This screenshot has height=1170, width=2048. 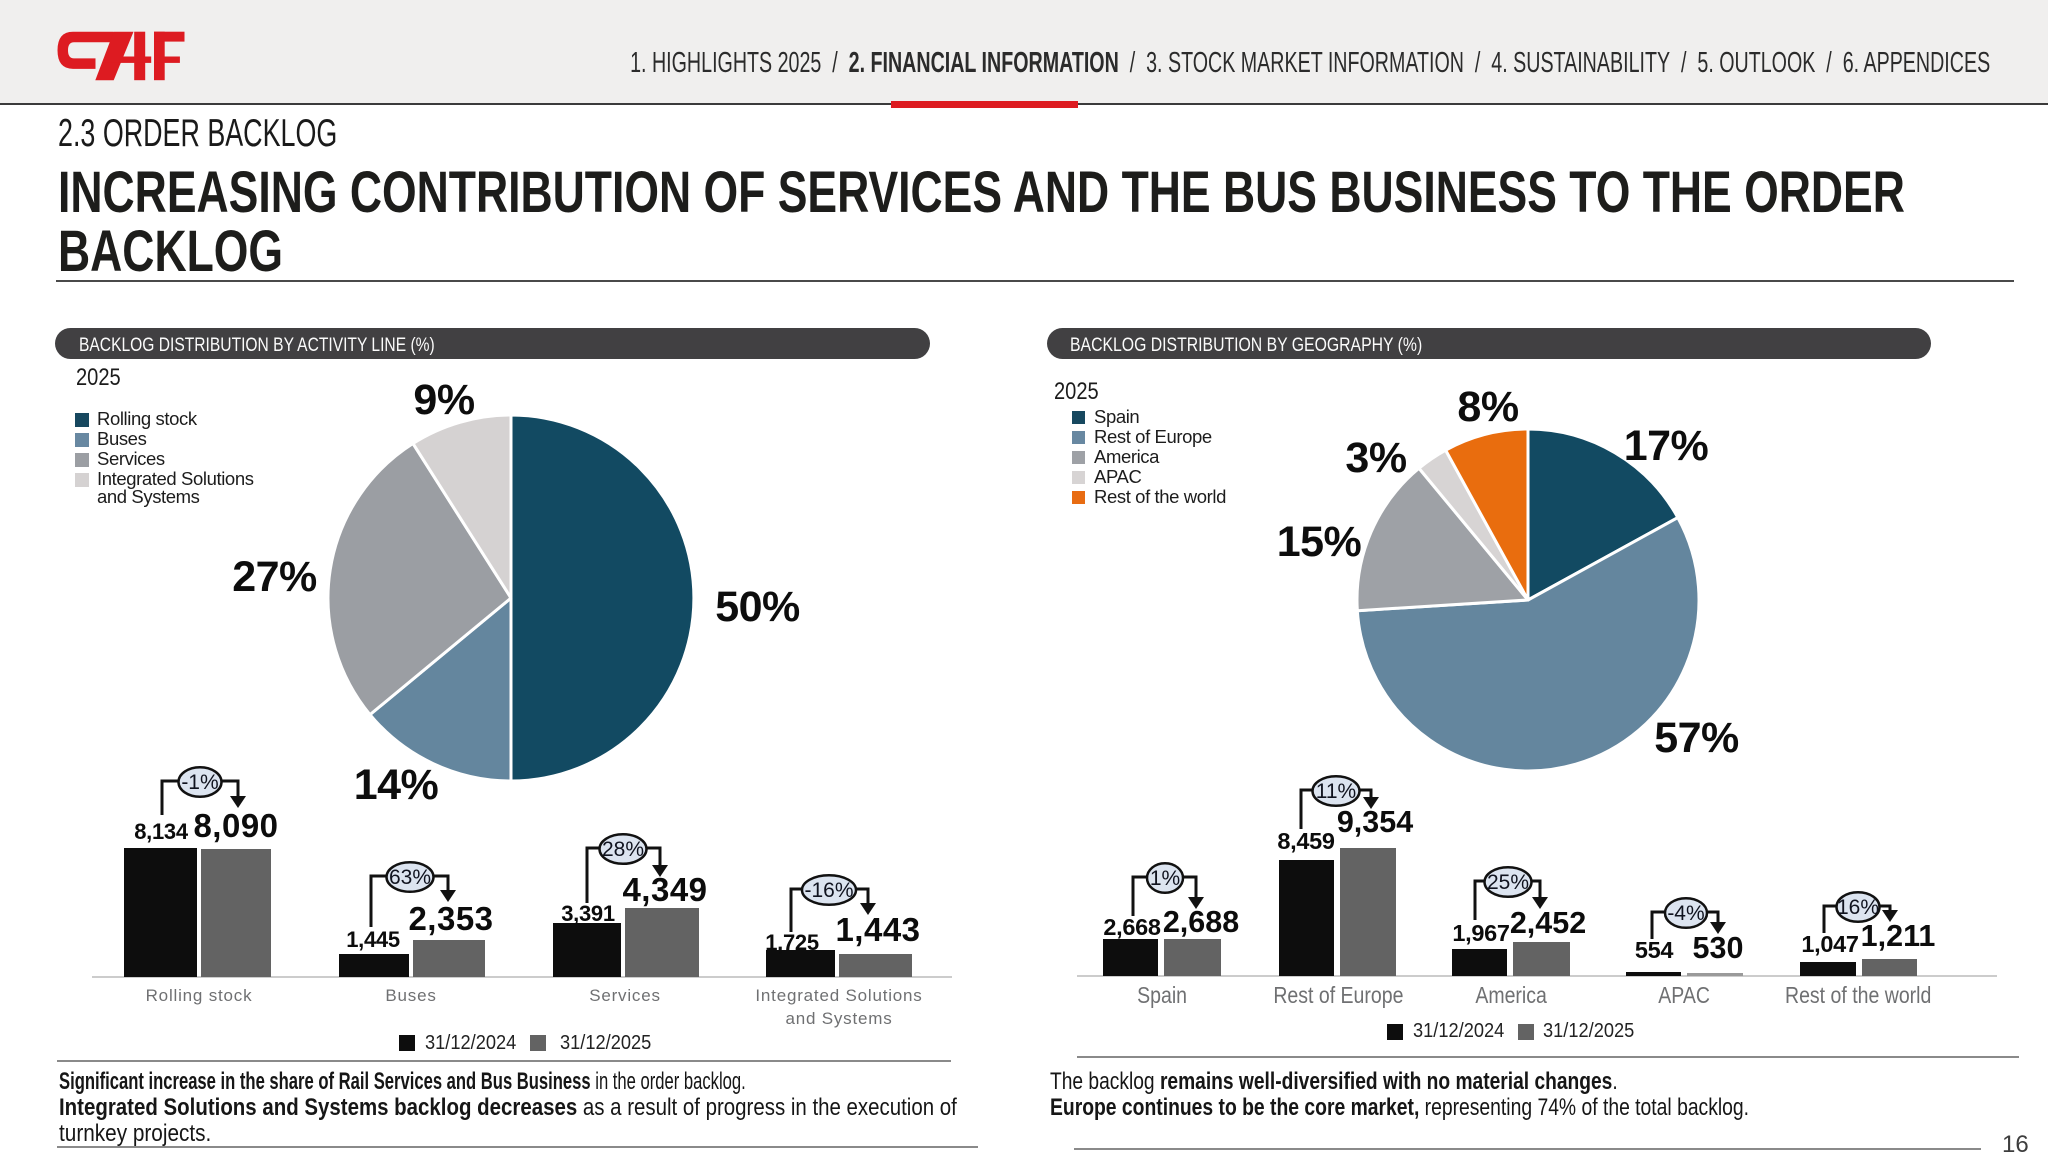 What do you see at coordinates (1508, 882) in the screenshot?
I see `svg-text: 25%` at bounding box center [1508, 882].